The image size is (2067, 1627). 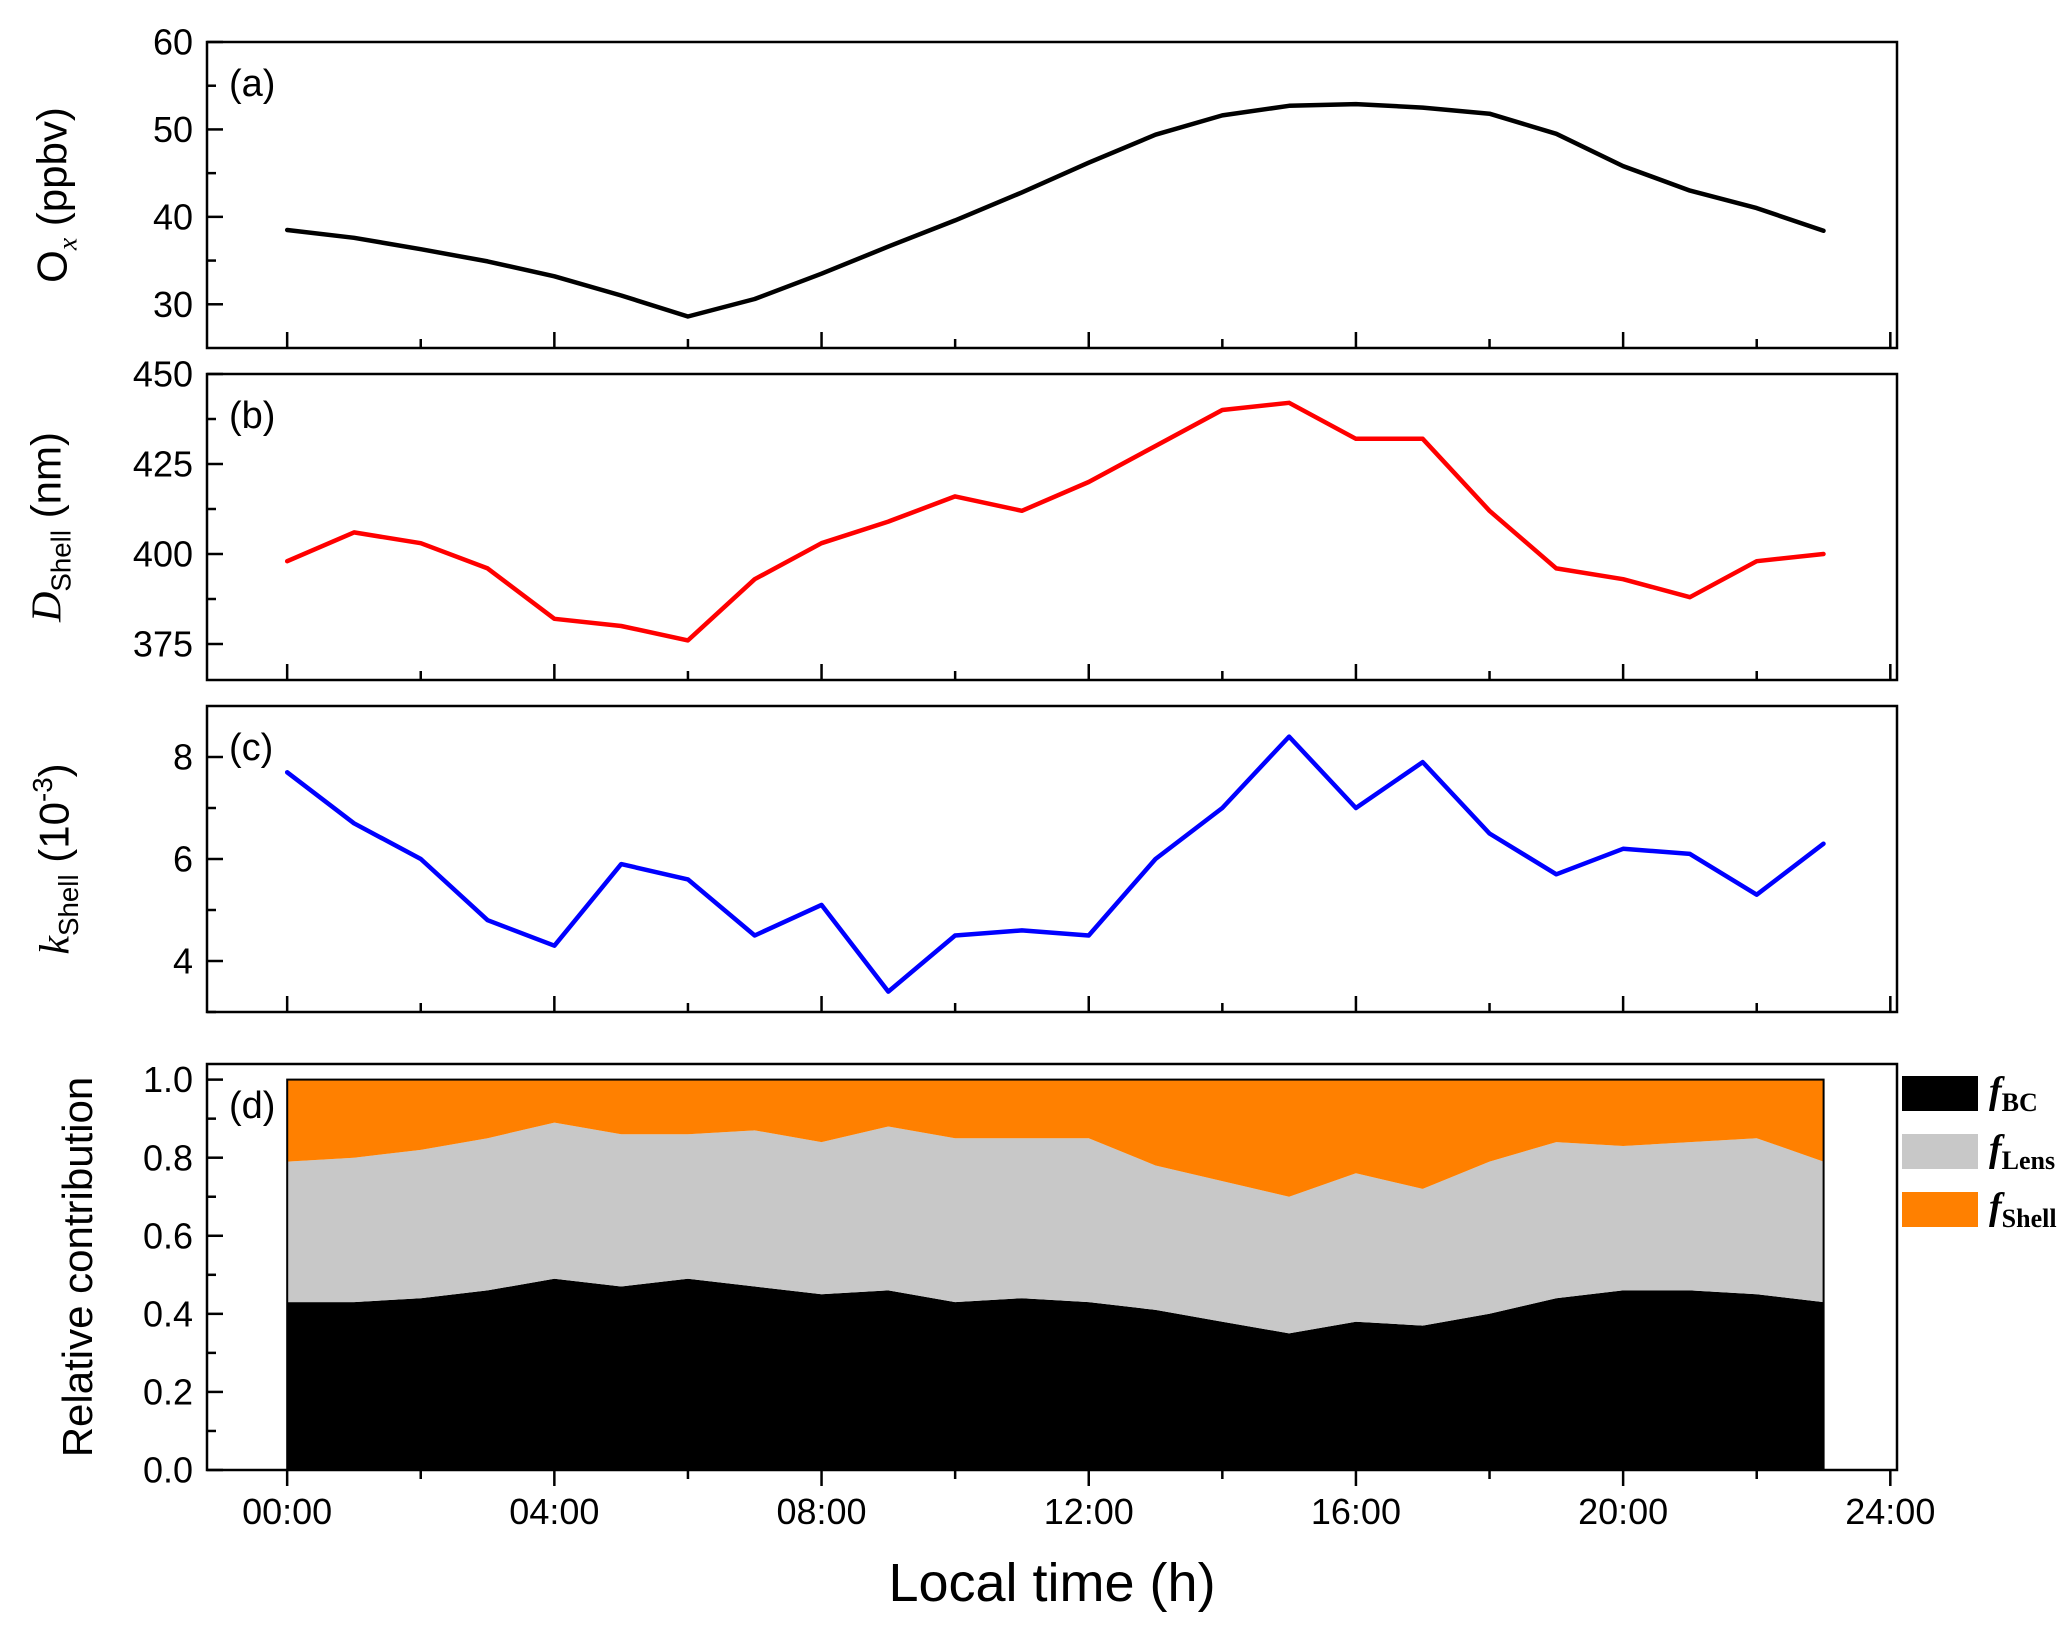 I want to click on y-tick-label: 450, so click(x=163, y=374).